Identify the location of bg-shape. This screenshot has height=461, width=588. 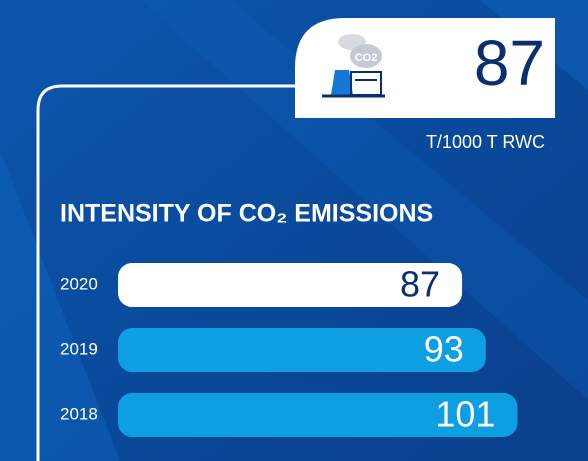
(60, 305).